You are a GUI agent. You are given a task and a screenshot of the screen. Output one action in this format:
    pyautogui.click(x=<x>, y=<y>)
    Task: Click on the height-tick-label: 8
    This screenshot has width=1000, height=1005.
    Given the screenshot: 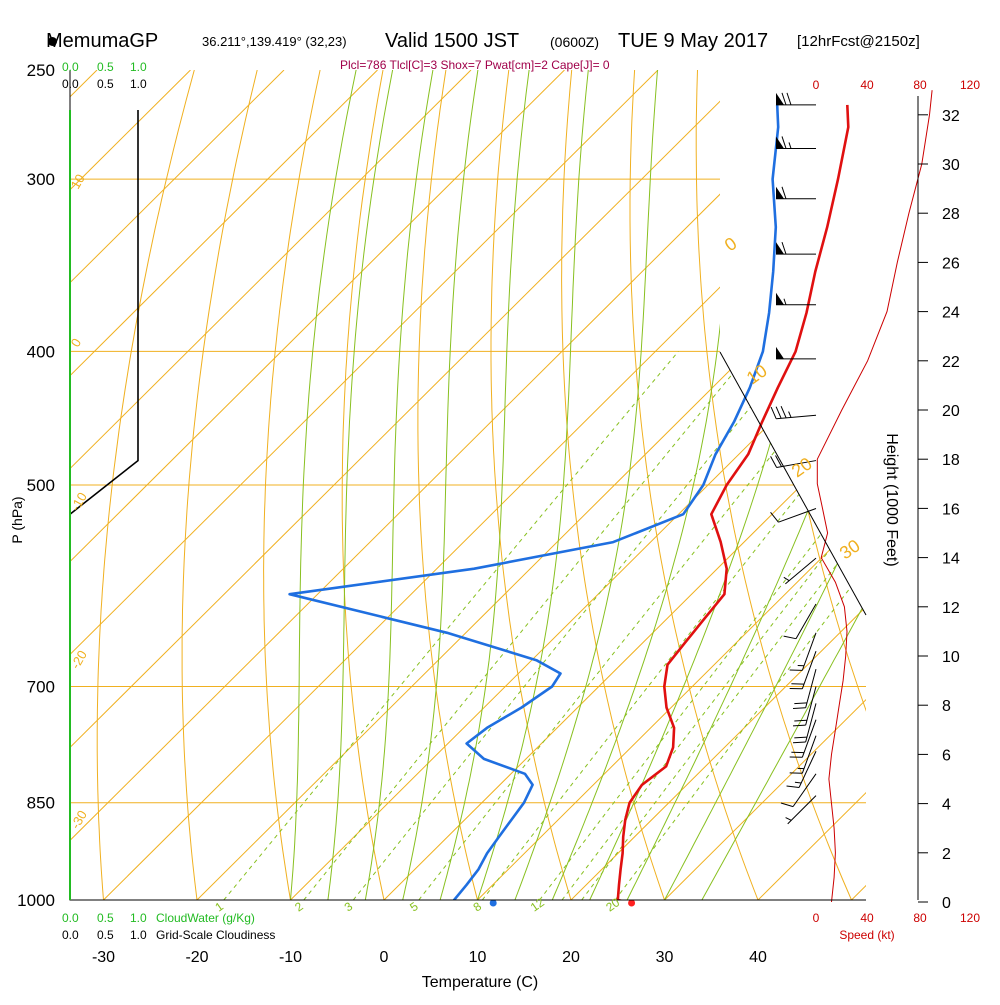 What is the action you would take?
    pyautogui.click(x=946, y=706)
    